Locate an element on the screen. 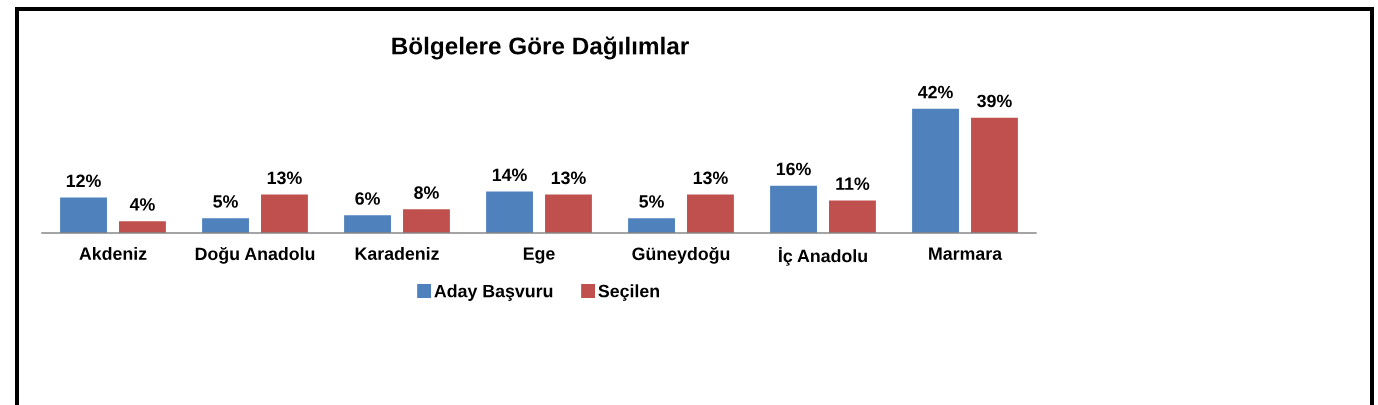 This screenshot has height=405, width=1378. data-label: 16% is located at coordinates (793, 169).